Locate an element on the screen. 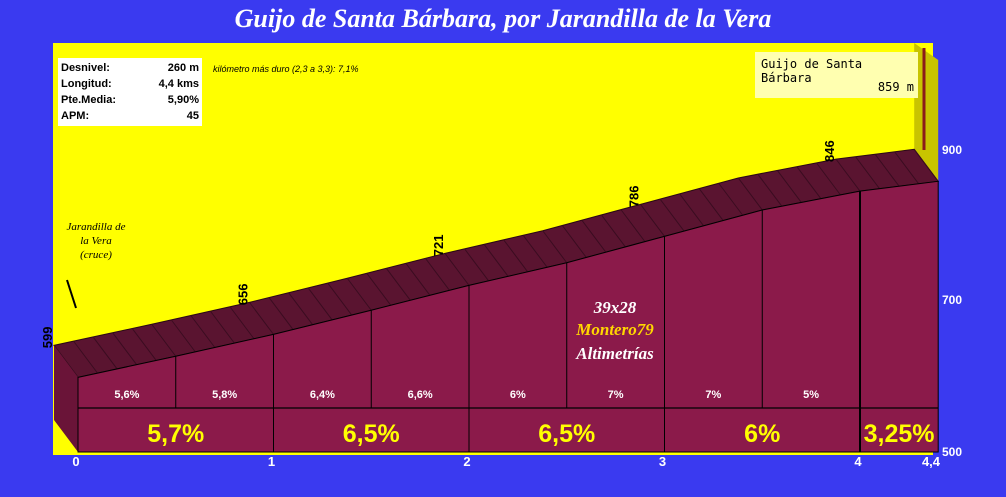  half-km-gradient-label: 5,8% is located at coordinates (224, 395).